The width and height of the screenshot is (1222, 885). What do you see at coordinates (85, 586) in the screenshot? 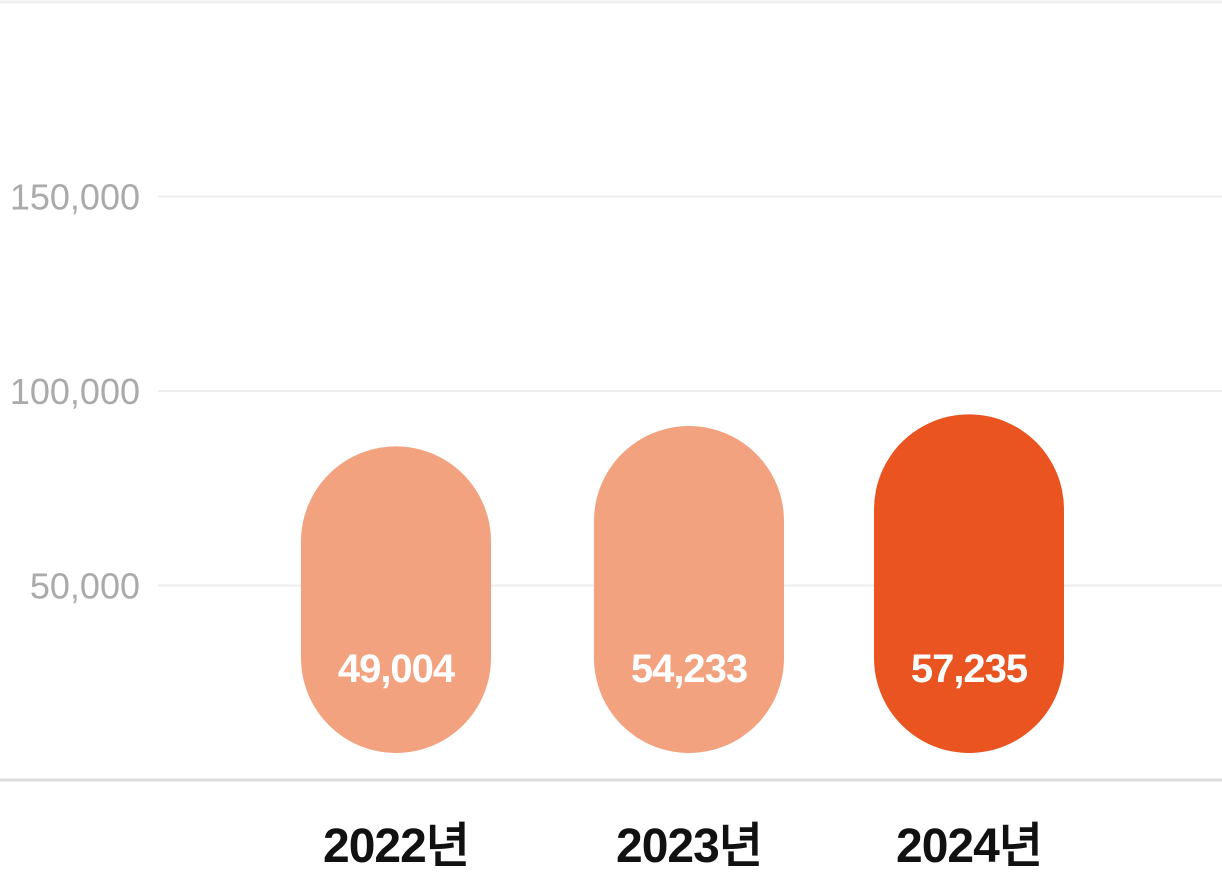
I see `y-tick-label: 50,000` at bounding box center [85, 586].